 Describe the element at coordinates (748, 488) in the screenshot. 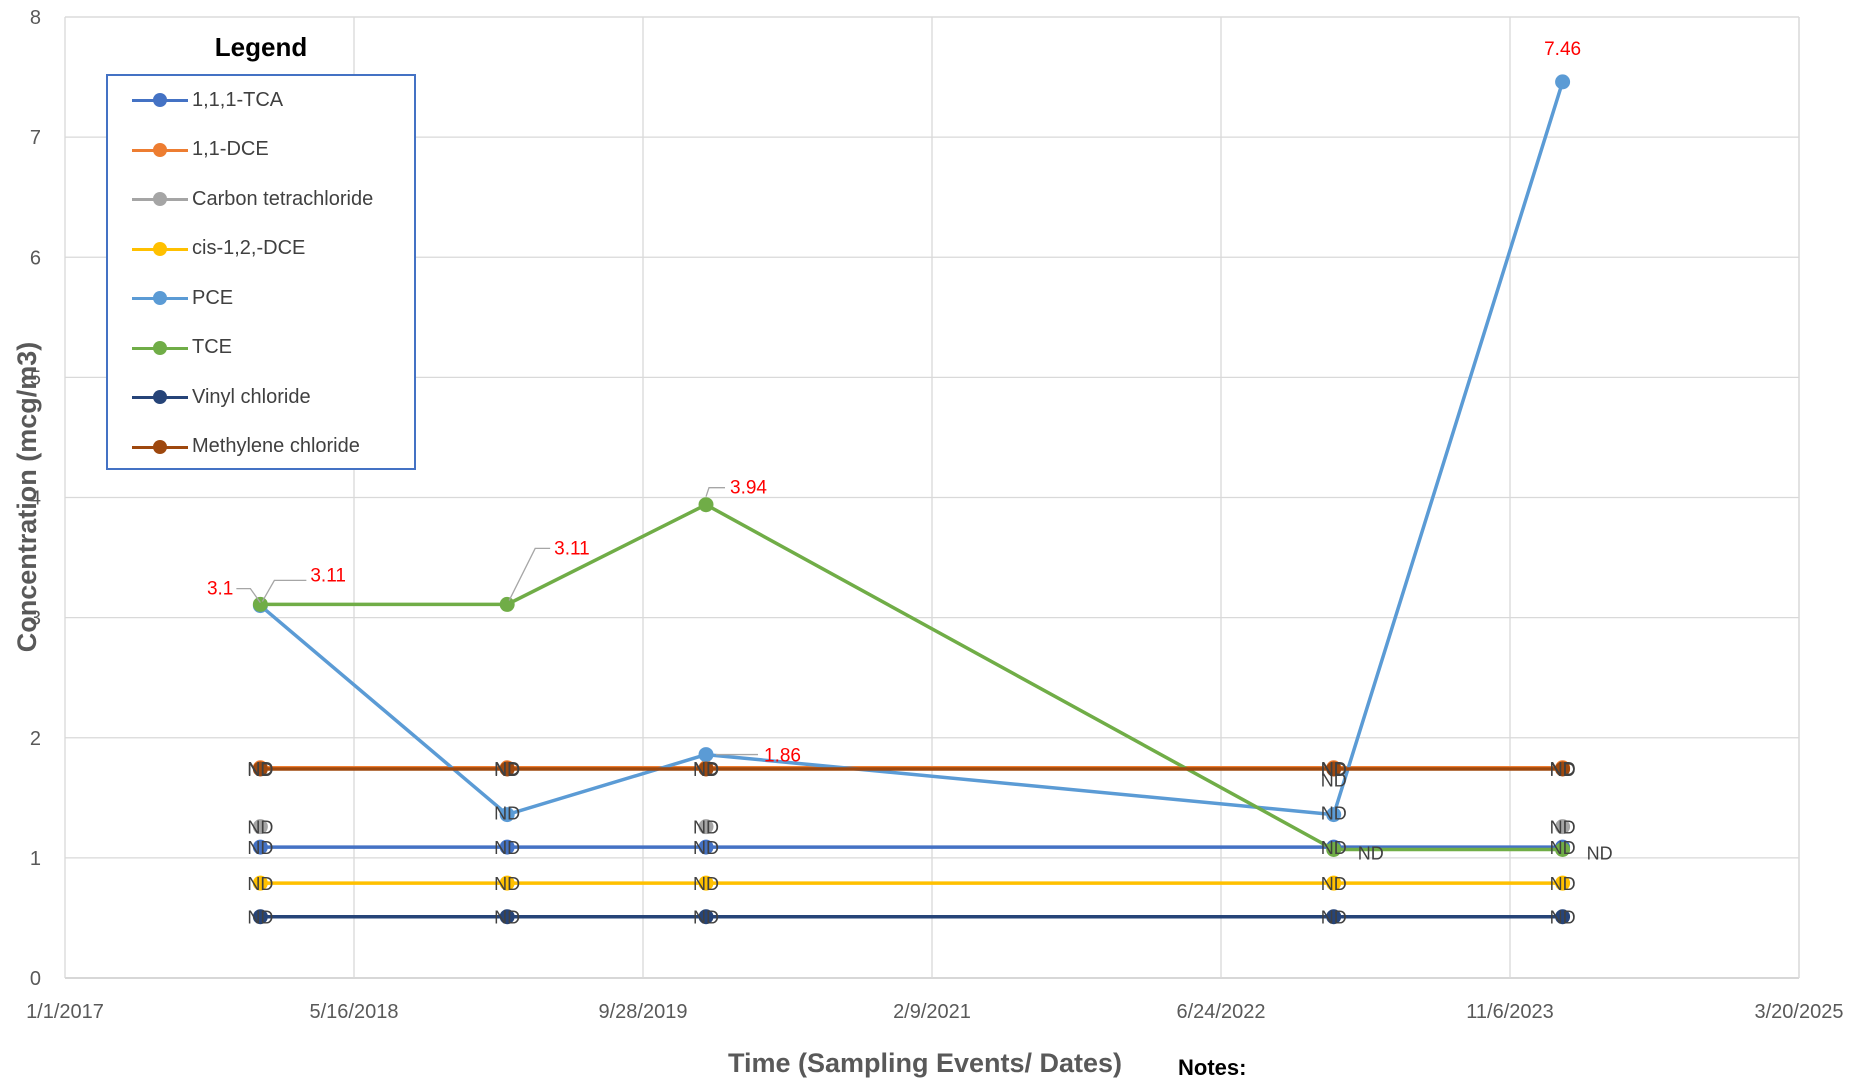

I see `value-label-tce: 3.94` at that location.